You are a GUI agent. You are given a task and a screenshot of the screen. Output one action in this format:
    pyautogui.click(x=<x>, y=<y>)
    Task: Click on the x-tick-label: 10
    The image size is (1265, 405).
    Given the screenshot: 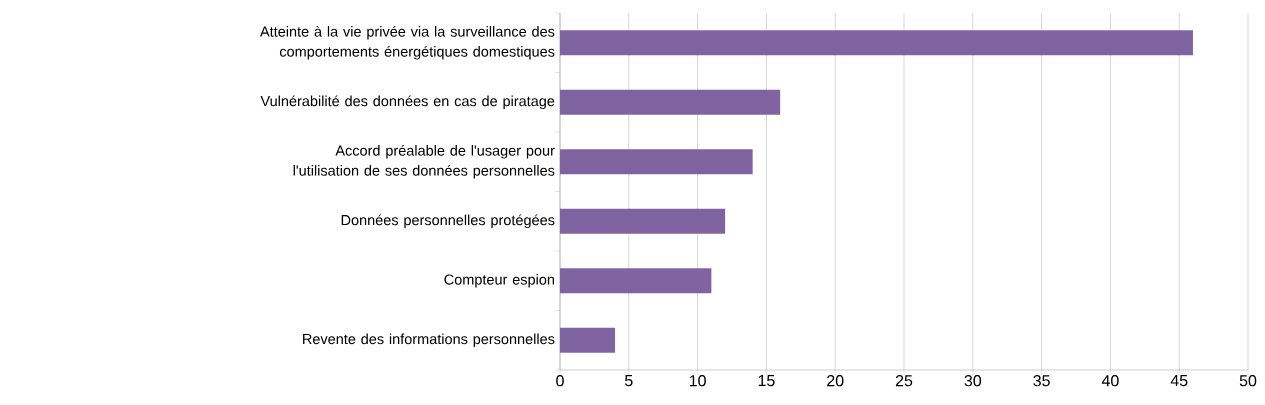 What is the action you would take?
    pyautogui.click(x=697, y=381)
    